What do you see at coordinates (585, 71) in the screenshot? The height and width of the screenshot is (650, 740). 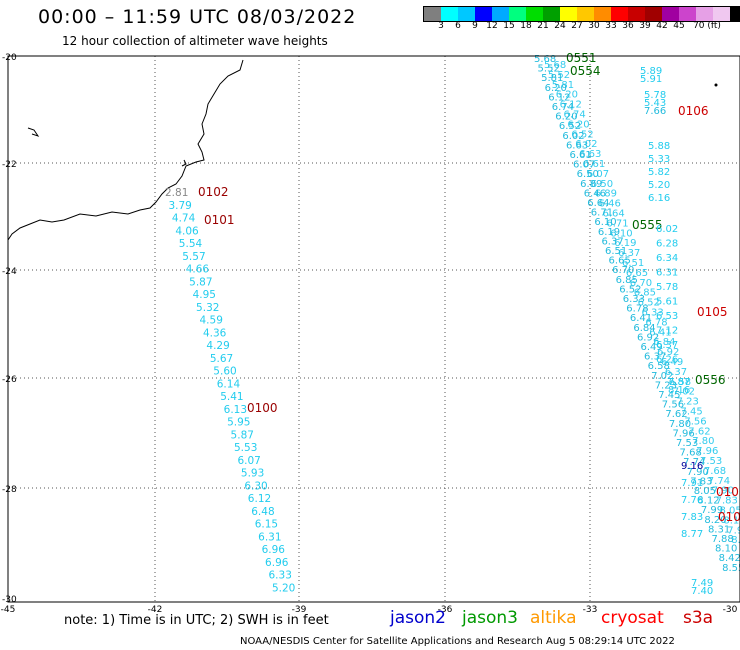 I see `time-label: 0554` at bounding box center [585, 71].